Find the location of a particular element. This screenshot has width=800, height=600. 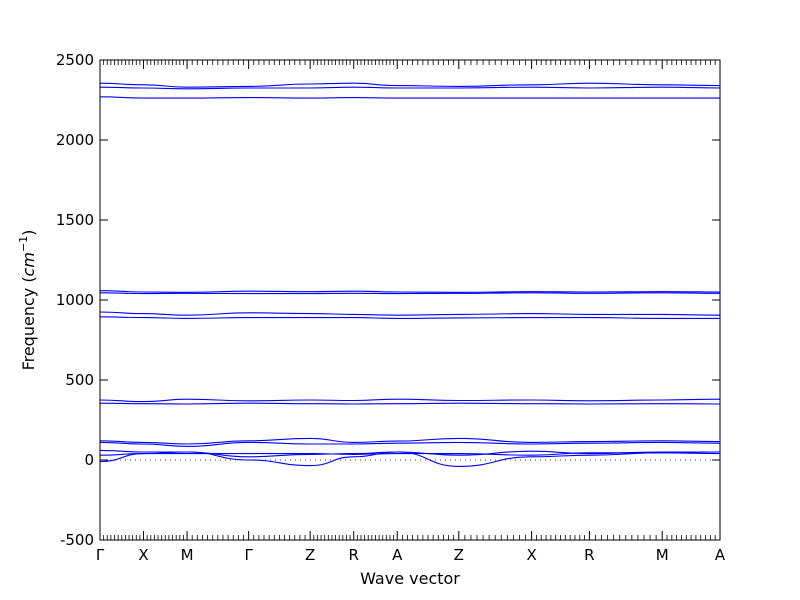

x-axis-title: Wave vector is located at coordinates (410, 578).